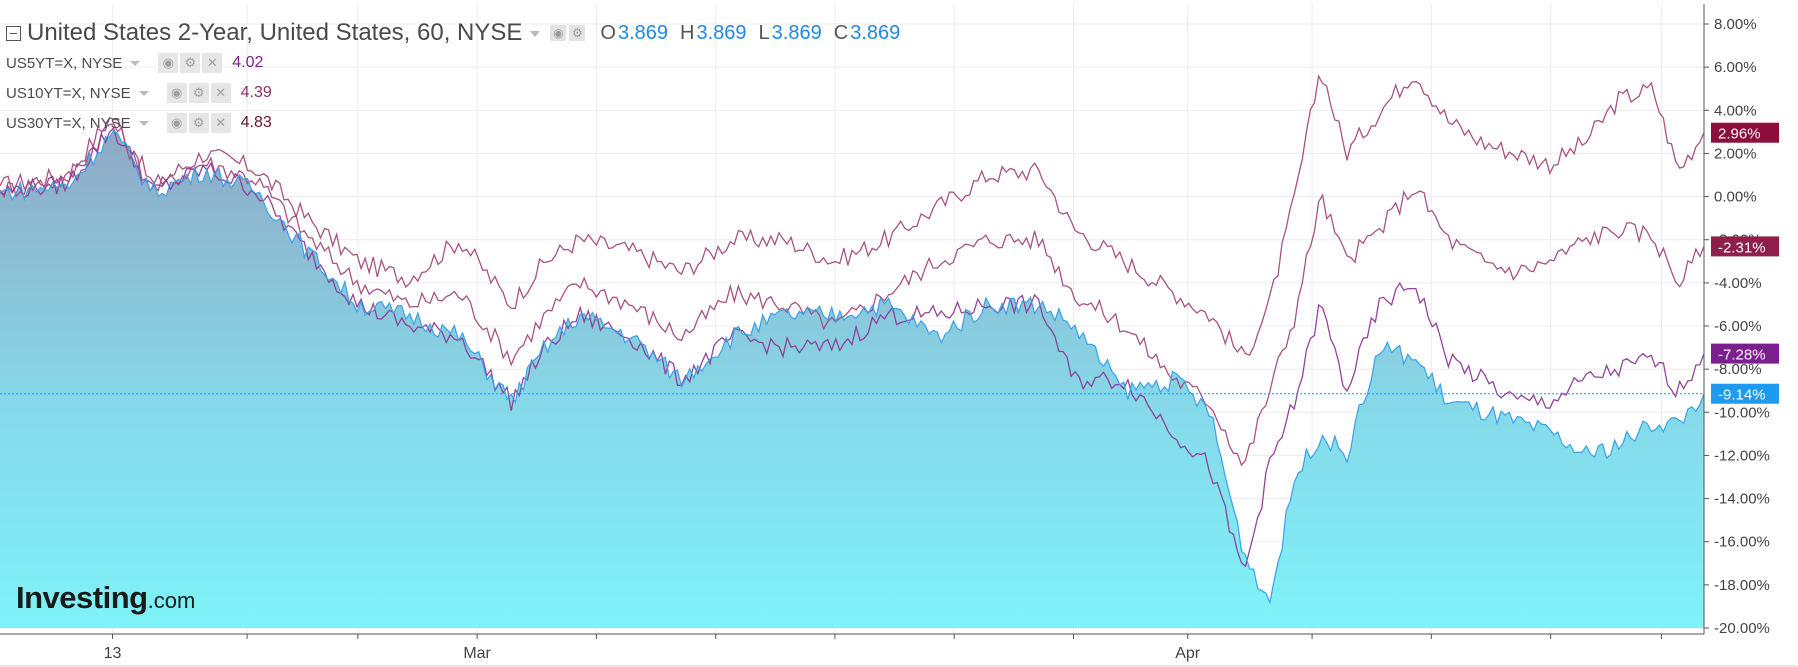 The height and width of the screenshot is (667, 1798). Describe the element at coordinates (113, 653) in the screenshot. I see `x-tick-label: 13` at that location.